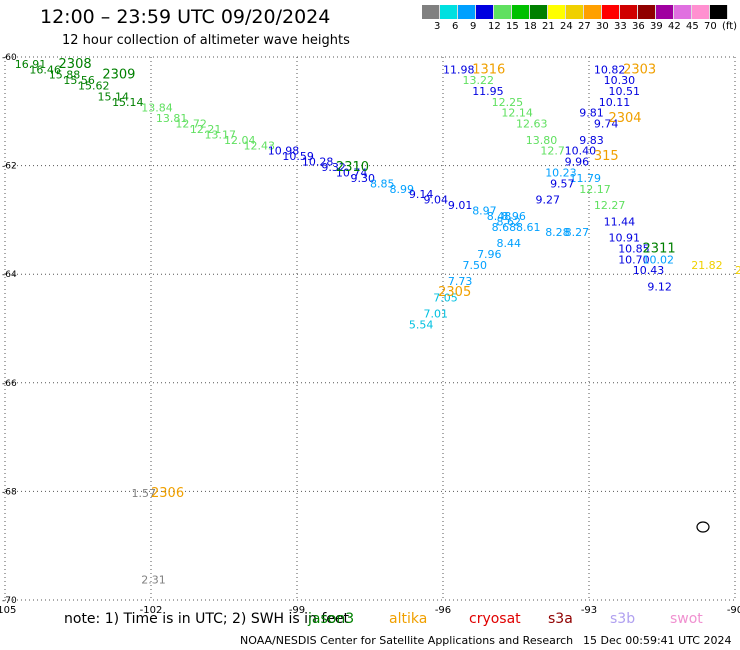 This screenshot has width=740, height=650. I want to click on swh-value: 12.7, so click(552, 151).